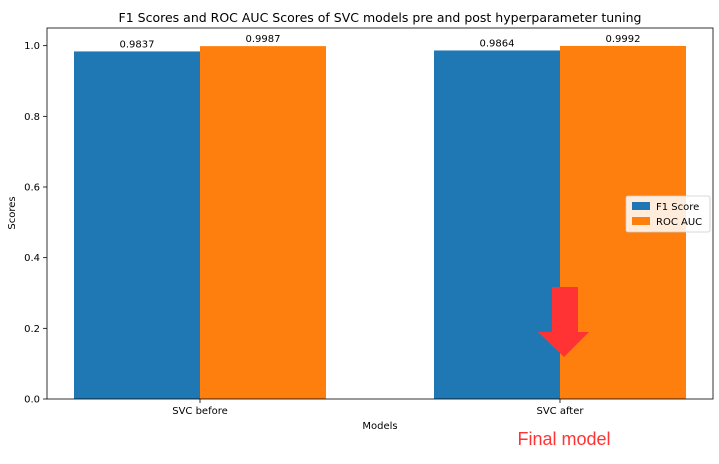  Describe the element at coordinates (679, 222) in the screenshot. I see `legend-label: ROC AUC` at that location.